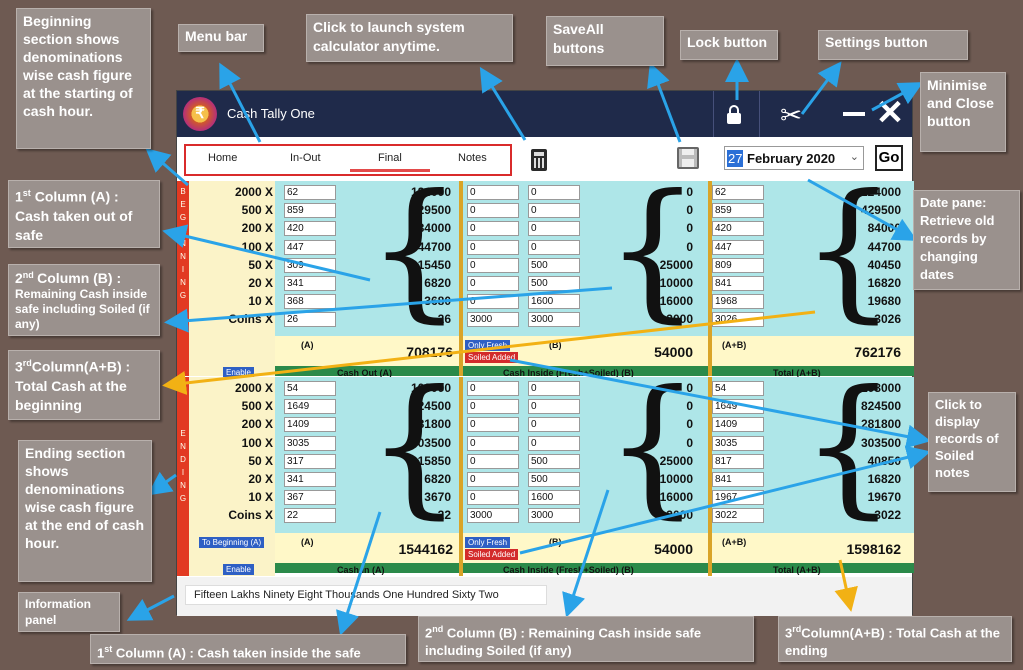 The width and height of the screenshot is (1023, 670). What do you see at coordinates (734, 115) in the screenshot?
I see `lock-icon` at bounding box center [734, 115].